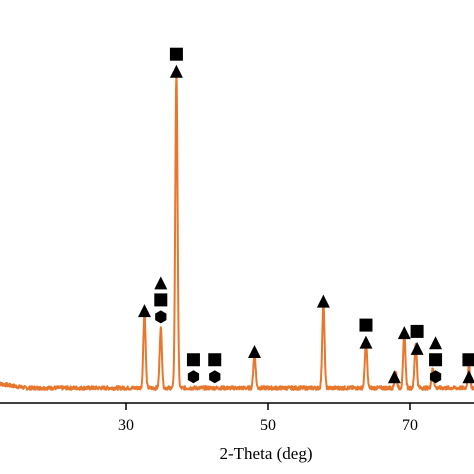  What do you see at coordinates (126, 425) in the screenshot?
I see `x-tick-label: 30` at bounding box center [126, 425].